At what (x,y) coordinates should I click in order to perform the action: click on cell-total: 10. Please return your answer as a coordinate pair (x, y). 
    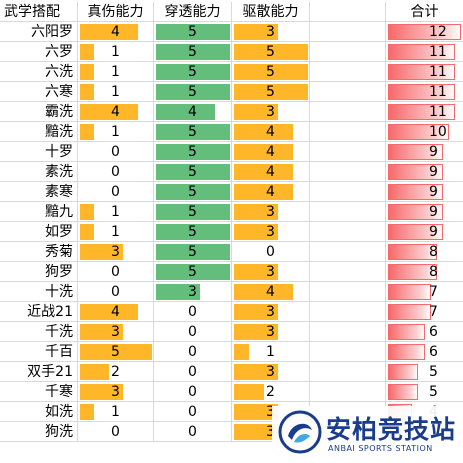
    Looking at the image, I should click on (424, 132).